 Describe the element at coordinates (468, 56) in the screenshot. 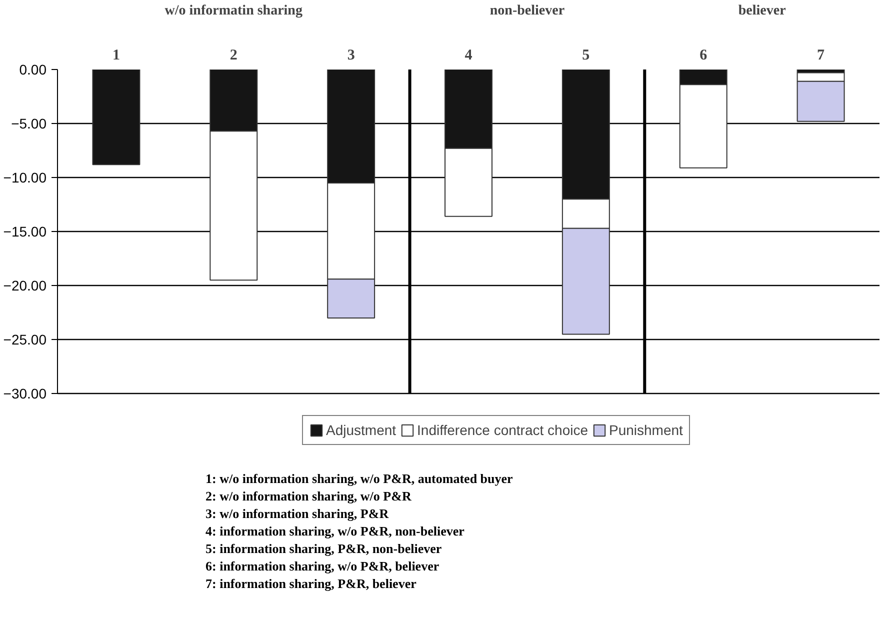

I see `x-tick-label: 4` at that location.